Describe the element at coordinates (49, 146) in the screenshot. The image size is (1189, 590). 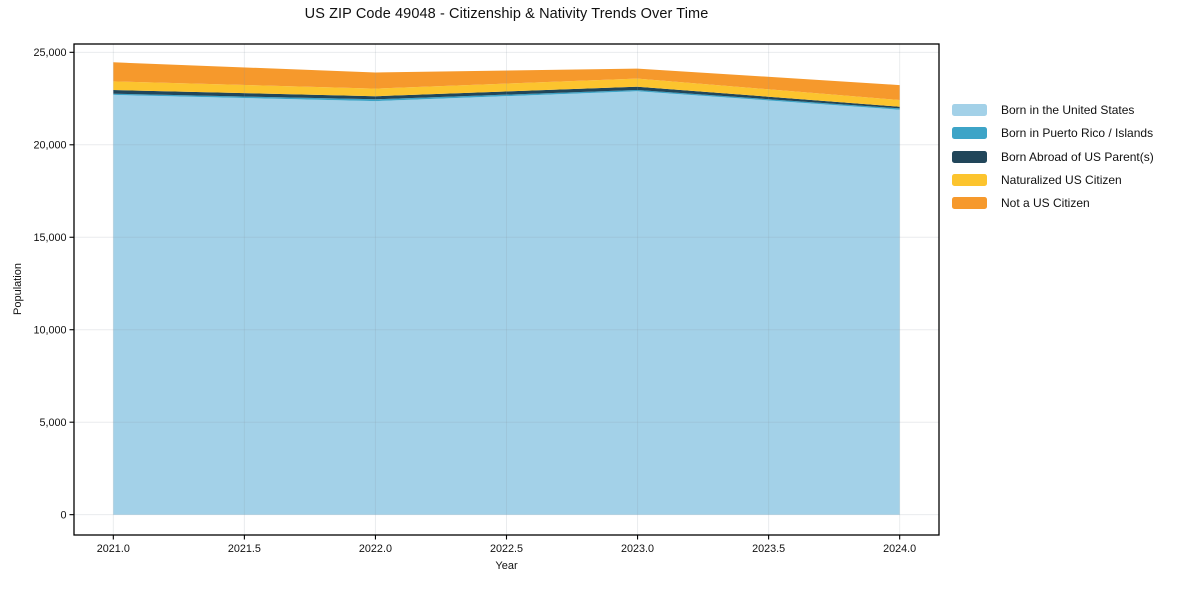
I see `y-tick-label: 20,000` at that location.